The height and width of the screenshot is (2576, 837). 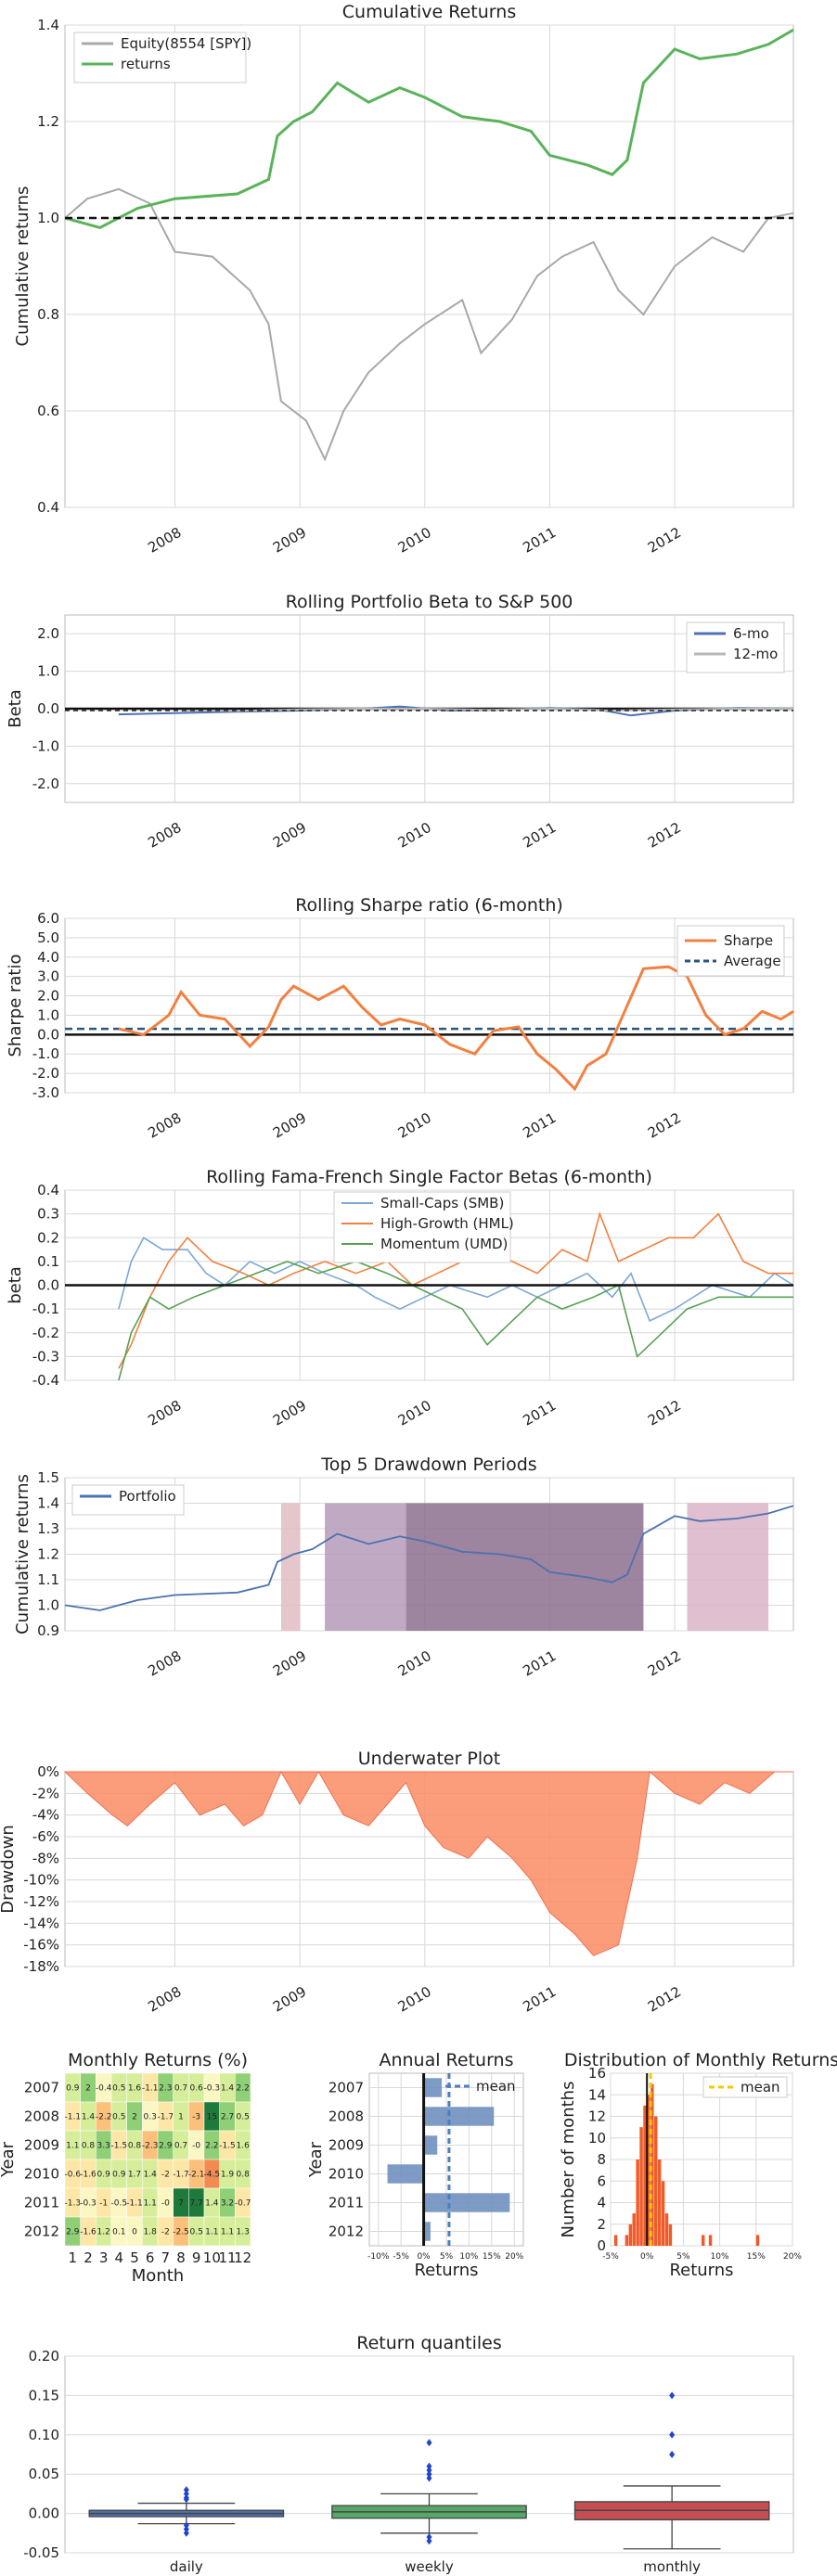 I want to click on quant-y-tick-label: -0.05, so click(x=41, y=2552).